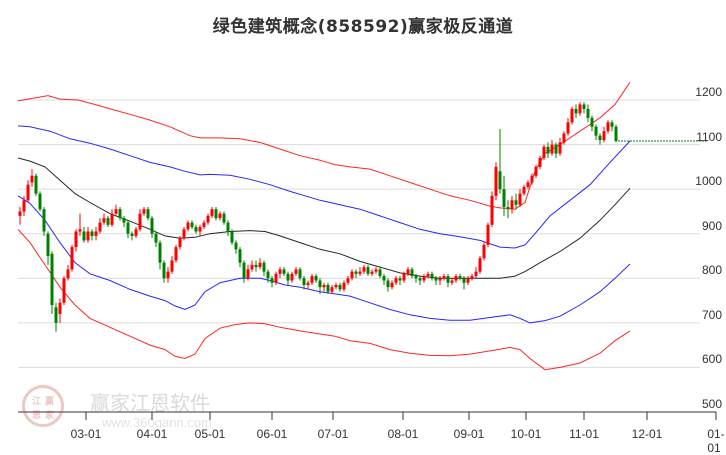  What do you see at coordinates (711, 359) in the screenshot?
I see `y-tick-label: 600` at bounding box center [711, 359].